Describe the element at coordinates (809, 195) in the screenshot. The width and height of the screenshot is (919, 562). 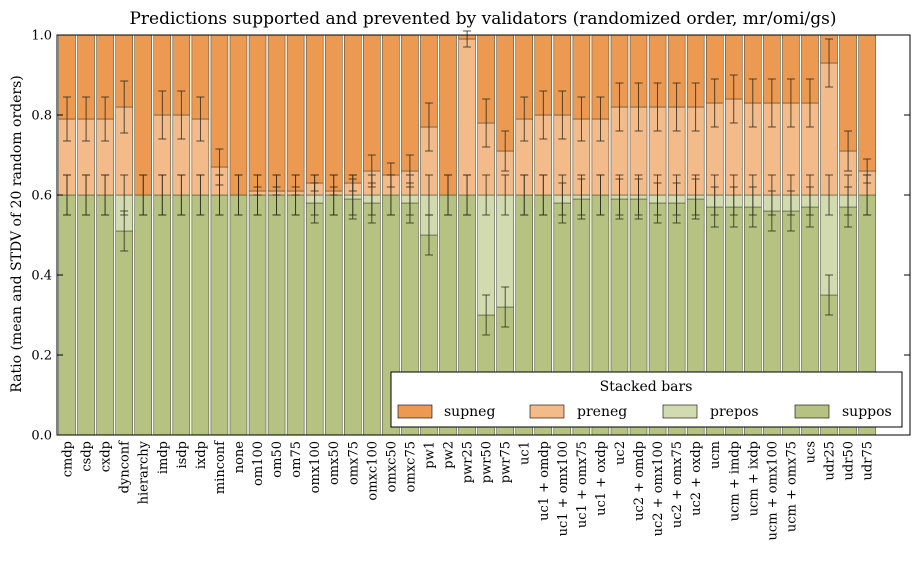
I see `error-bar-prepos-ucs` at that location.